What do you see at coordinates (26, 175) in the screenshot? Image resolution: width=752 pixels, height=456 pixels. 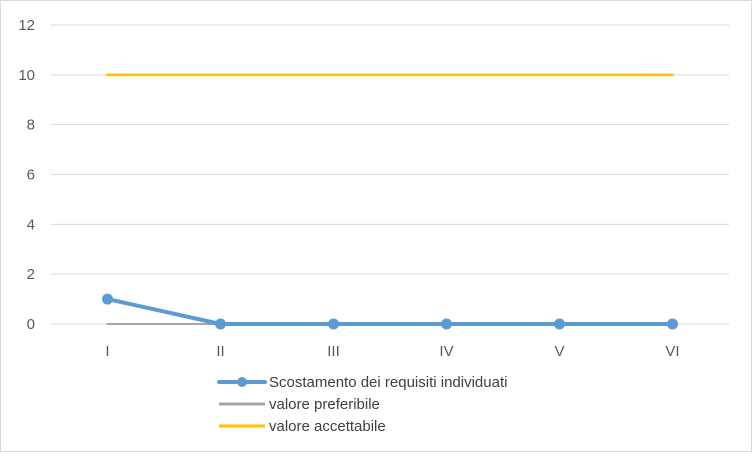 I see `y-axis-tick-labels: 0 2 4 6 8 10 12` at bounding box center [26, 175].